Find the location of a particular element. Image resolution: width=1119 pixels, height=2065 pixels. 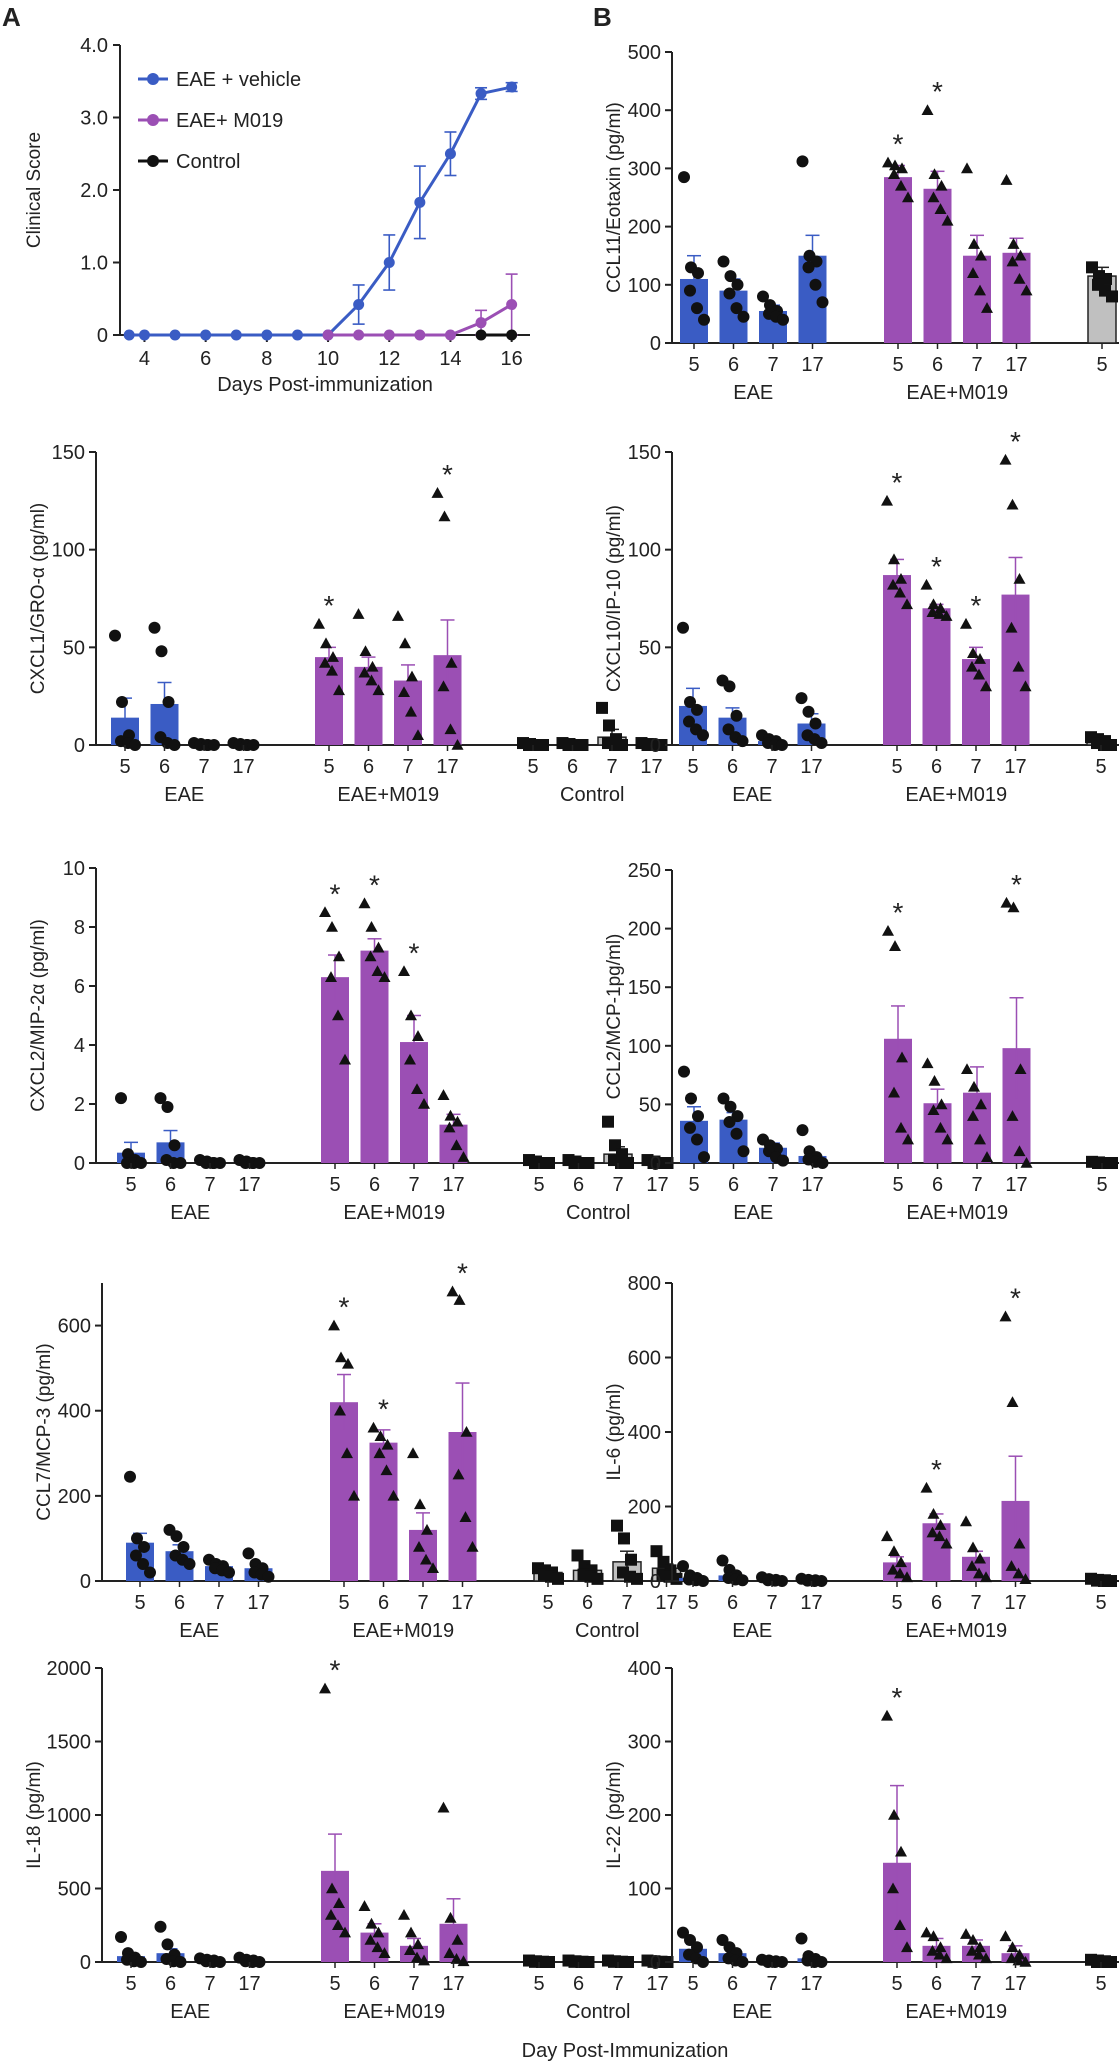

y-tick-label: 50 is located at coordinates (650, 648).